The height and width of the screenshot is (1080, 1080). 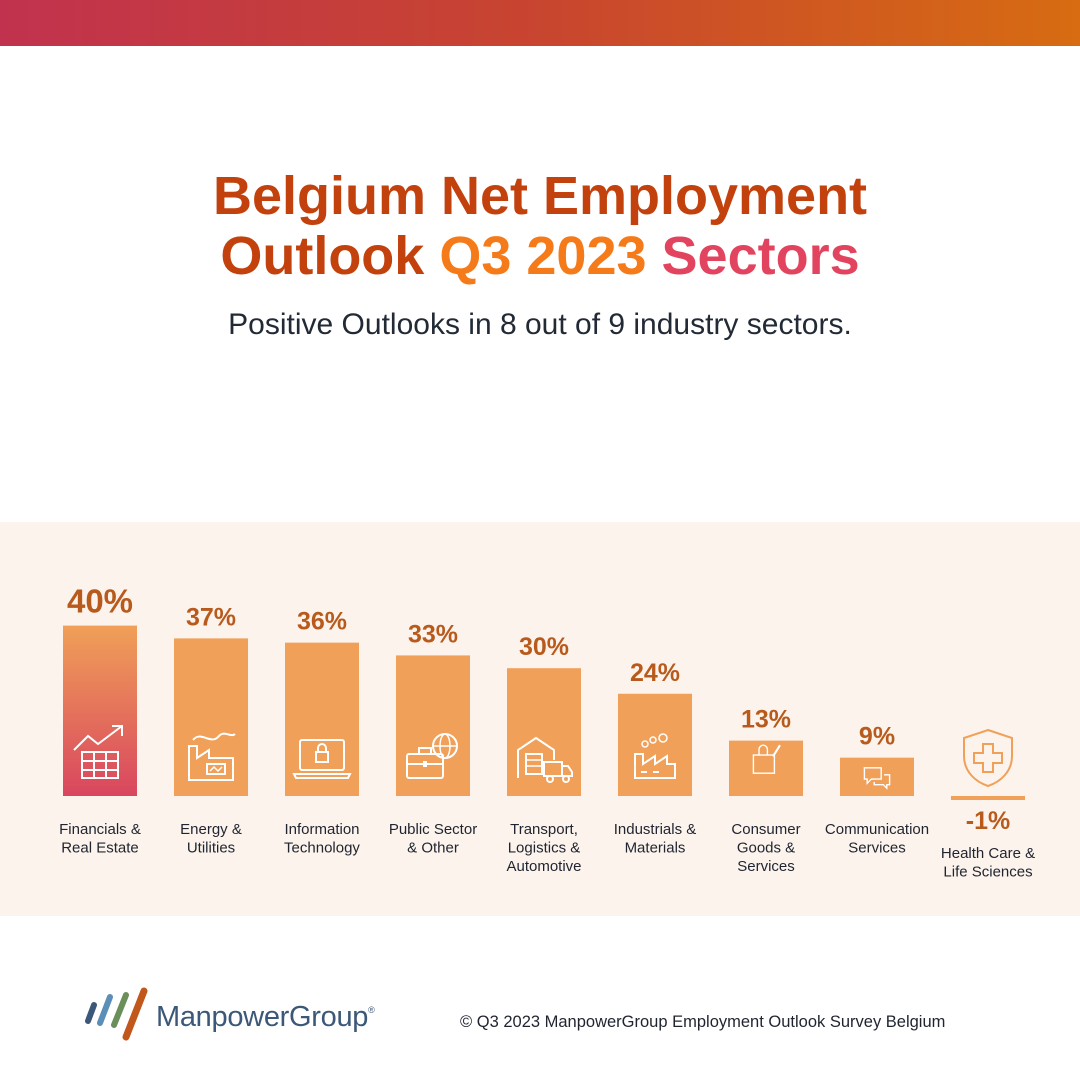 I want to click on value-label-3: 33%, so click(x=433, y=634).